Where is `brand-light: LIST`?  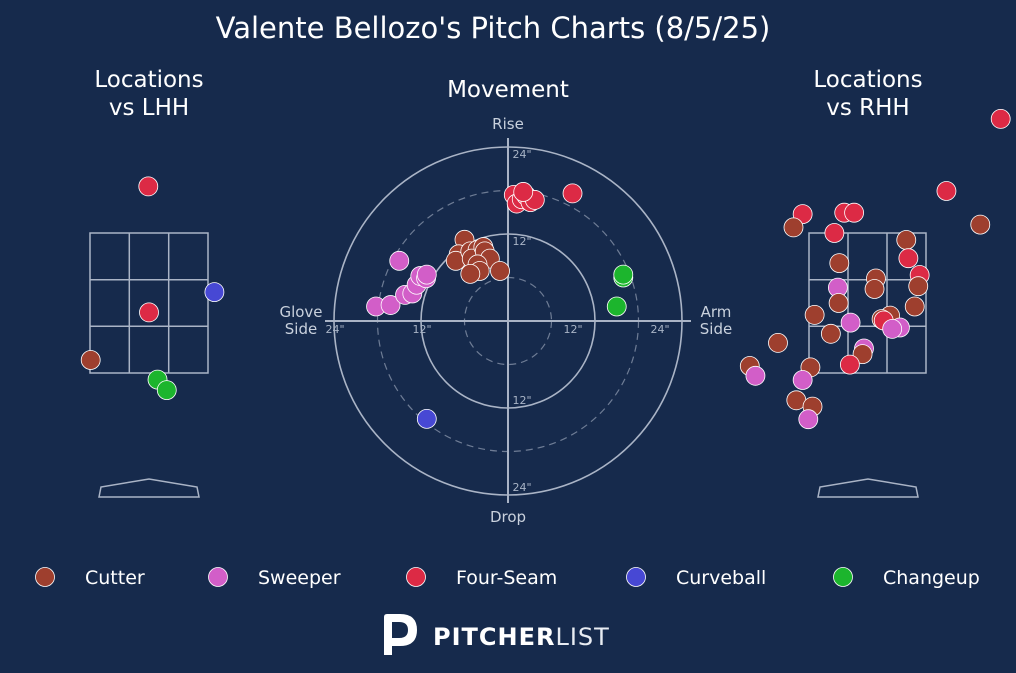
brand-light: LIST is located at coordinates (582, 637).